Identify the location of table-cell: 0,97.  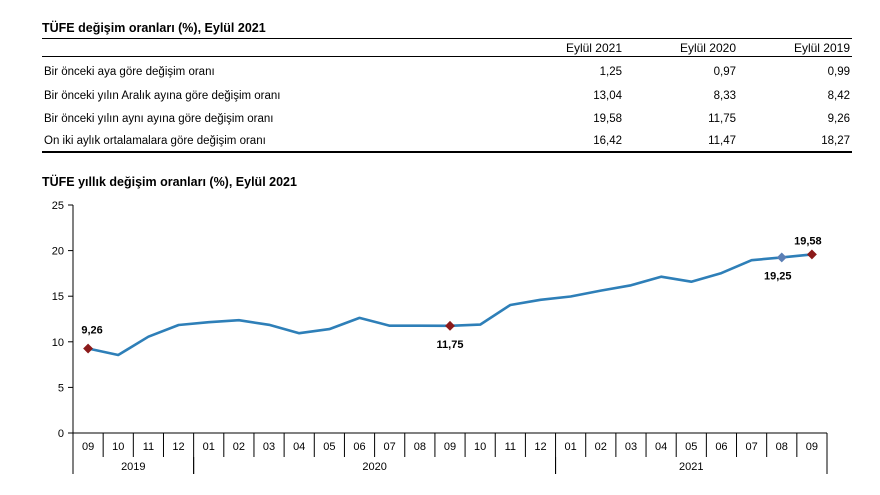
(724, 72).